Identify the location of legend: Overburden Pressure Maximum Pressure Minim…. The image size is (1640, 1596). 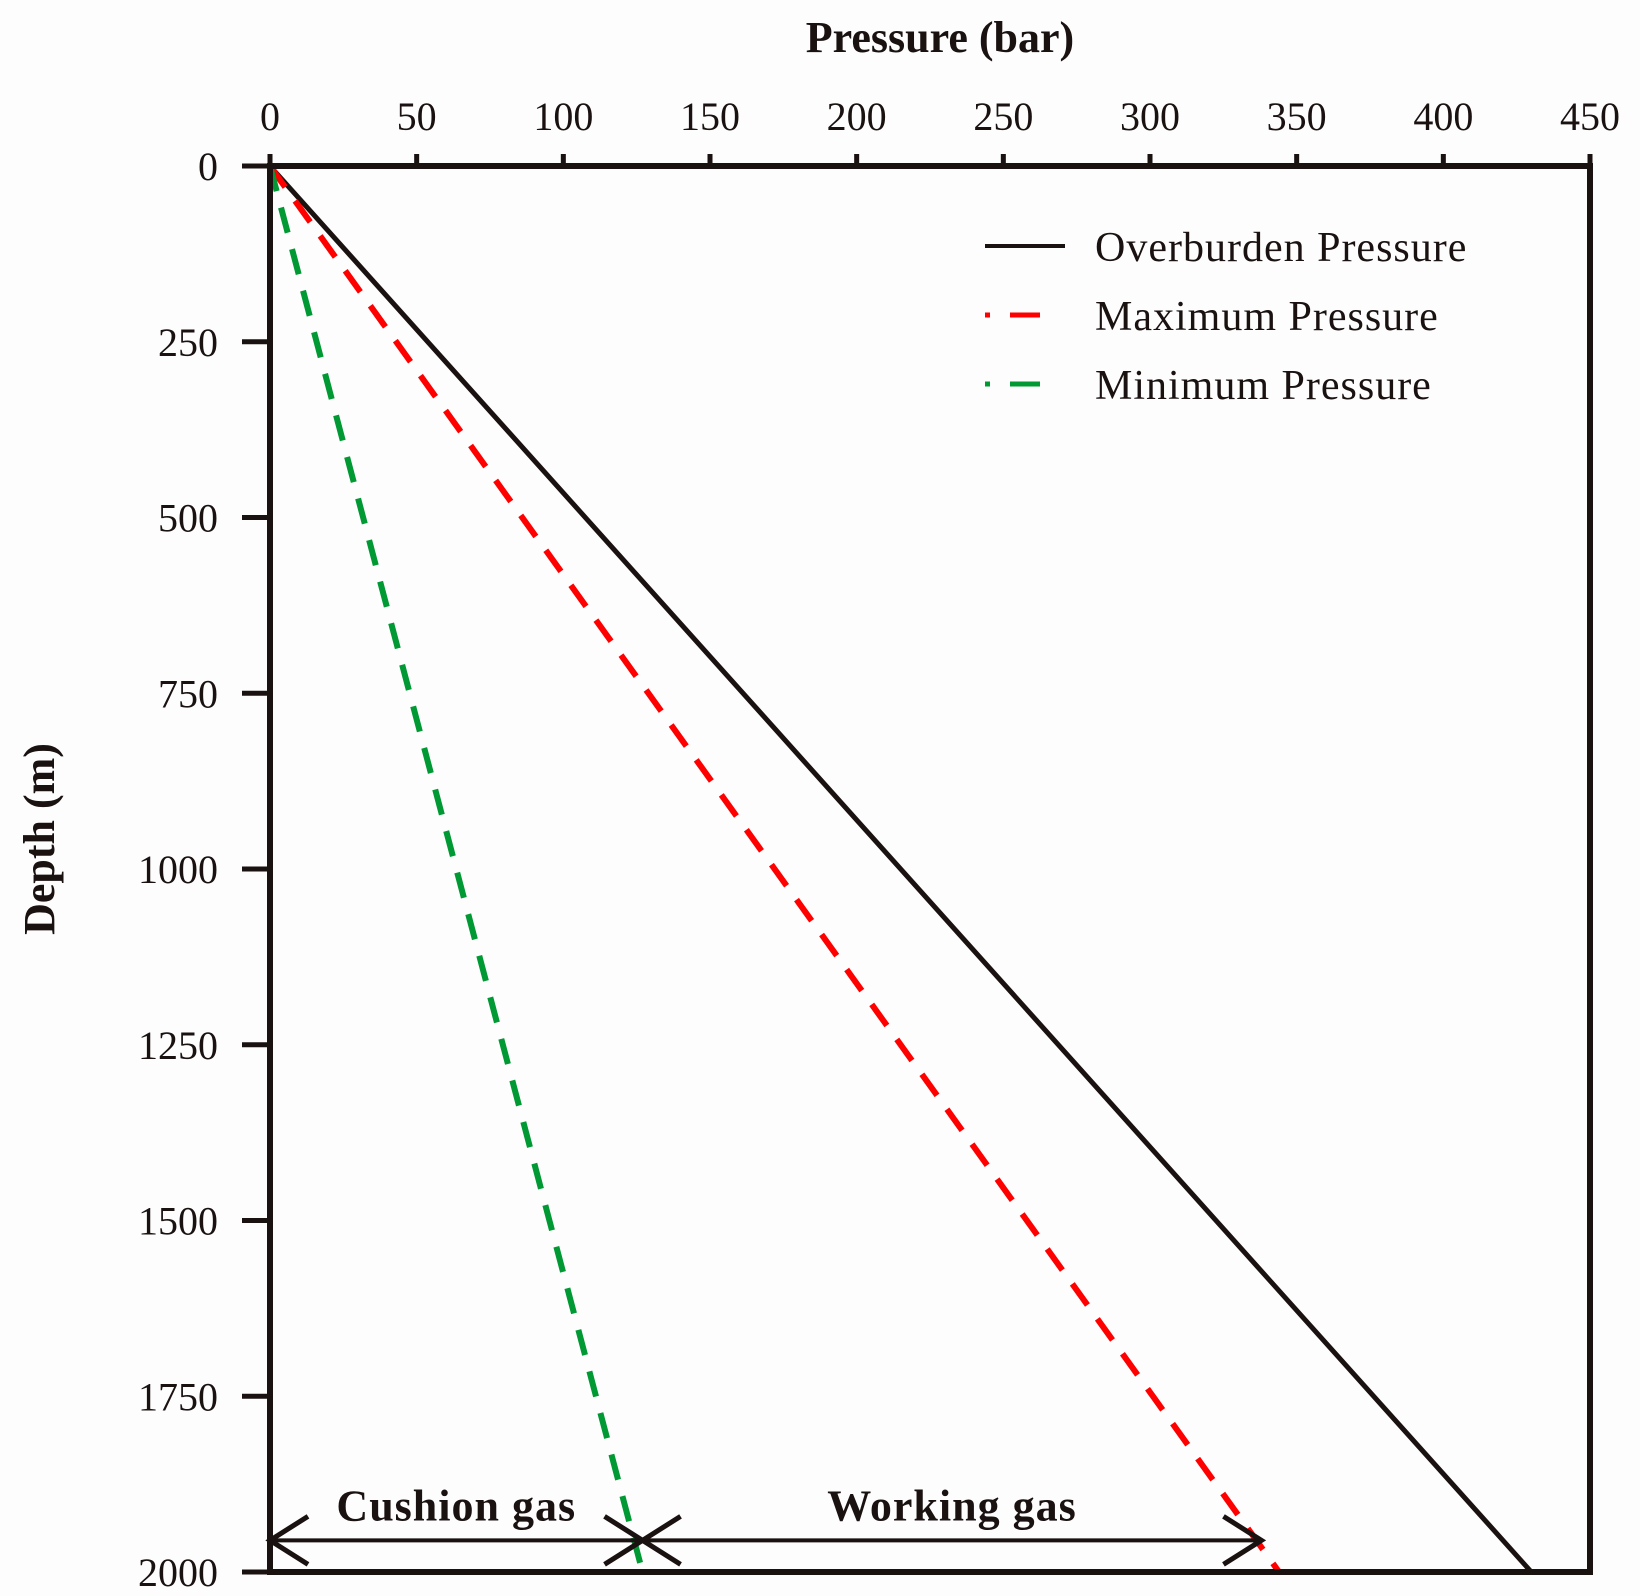
(1226, 317).